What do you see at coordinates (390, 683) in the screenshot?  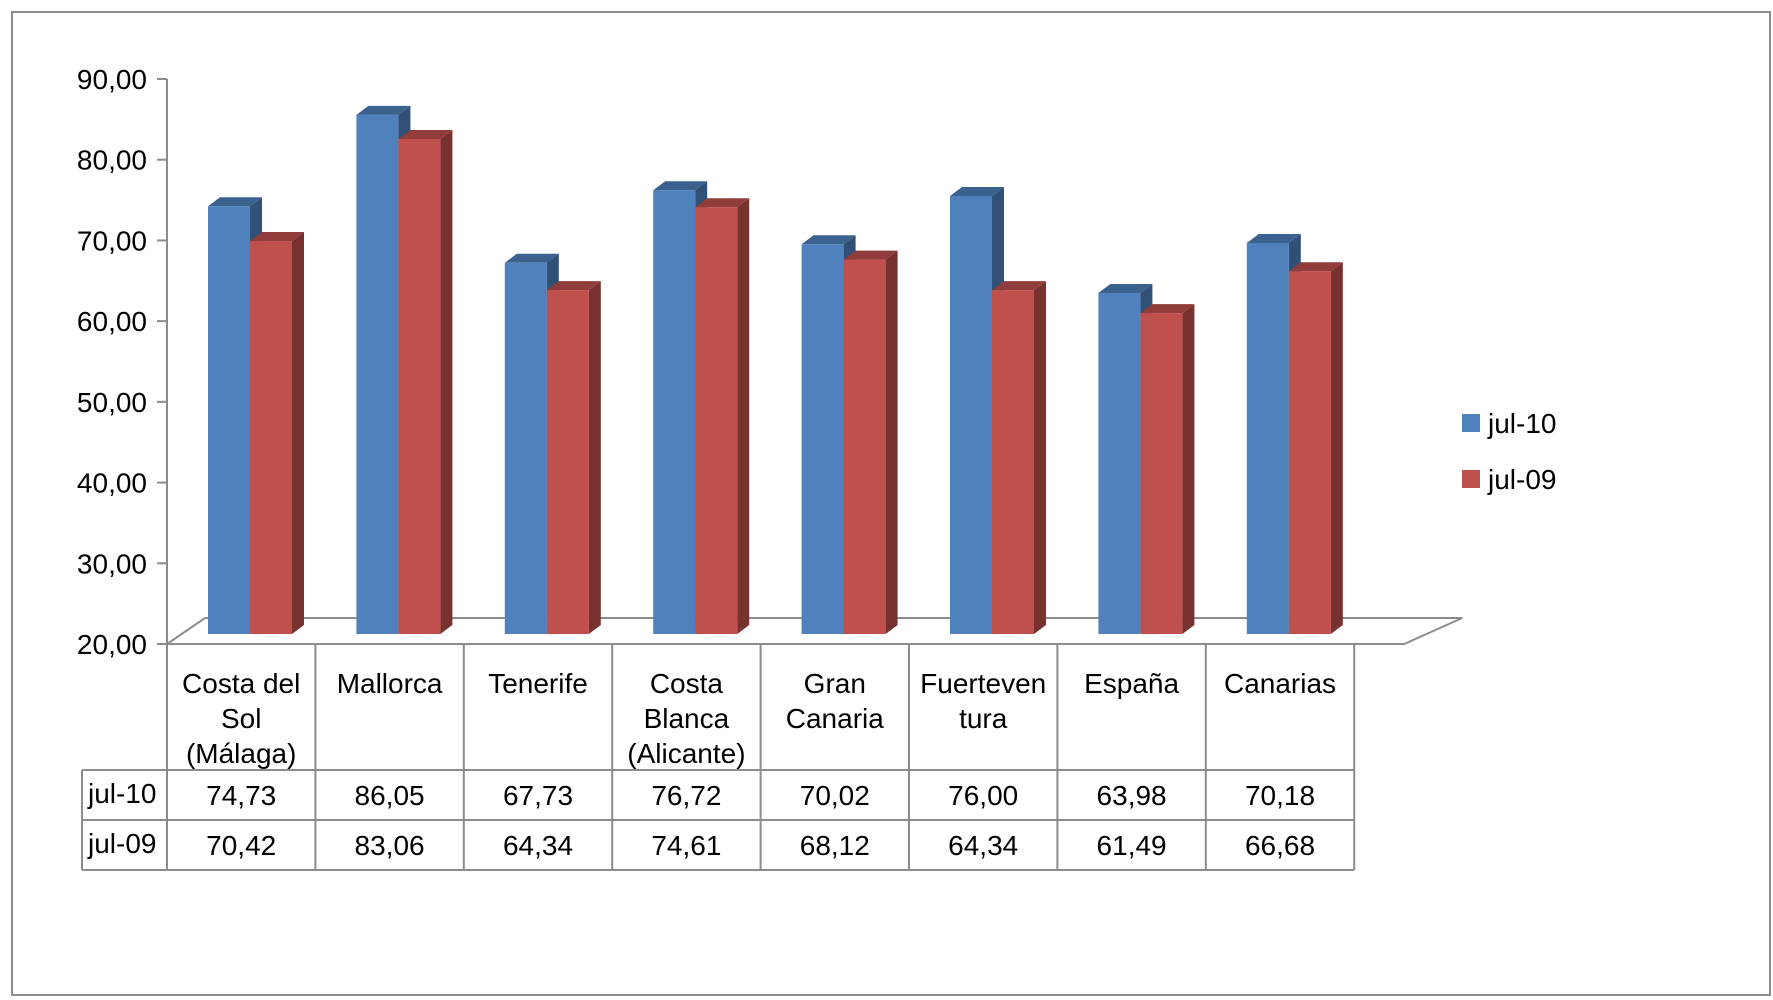 I see `category-label: Mallorca` at bounding box center [390, 683].